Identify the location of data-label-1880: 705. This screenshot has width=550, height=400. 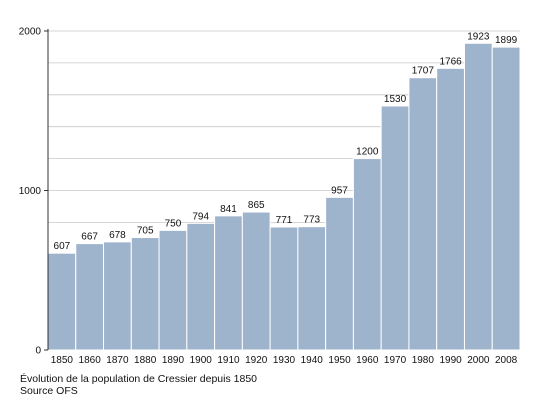
(145, 231).